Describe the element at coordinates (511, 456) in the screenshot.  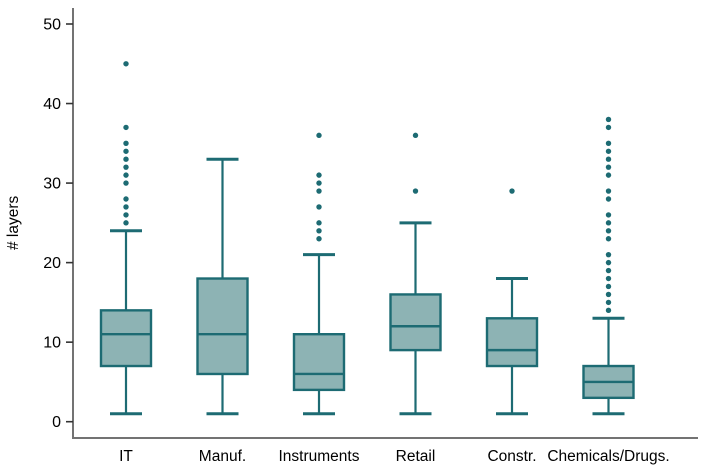
I see `x-category-label: Constr.` at that location.